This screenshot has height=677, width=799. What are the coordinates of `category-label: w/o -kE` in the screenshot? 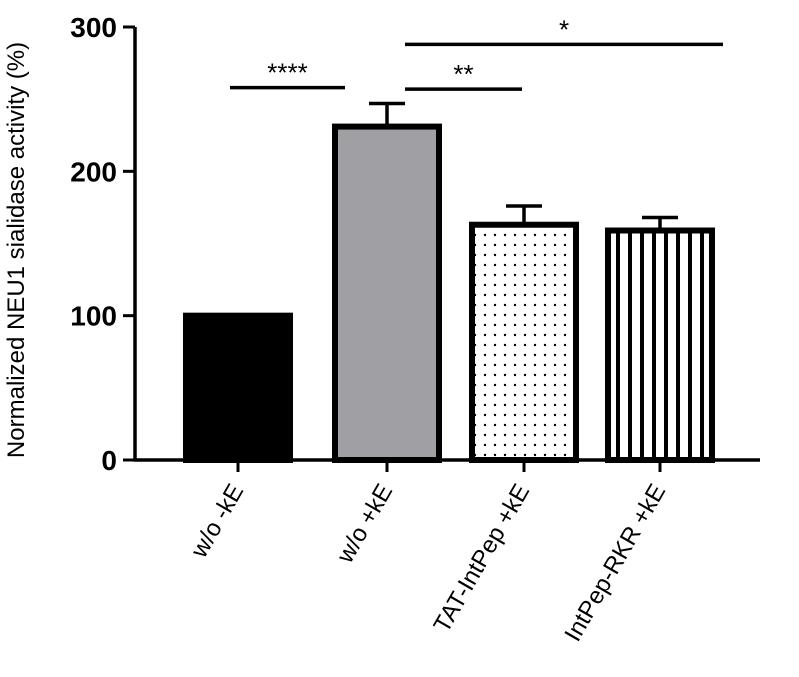 It's located at (217, 522).